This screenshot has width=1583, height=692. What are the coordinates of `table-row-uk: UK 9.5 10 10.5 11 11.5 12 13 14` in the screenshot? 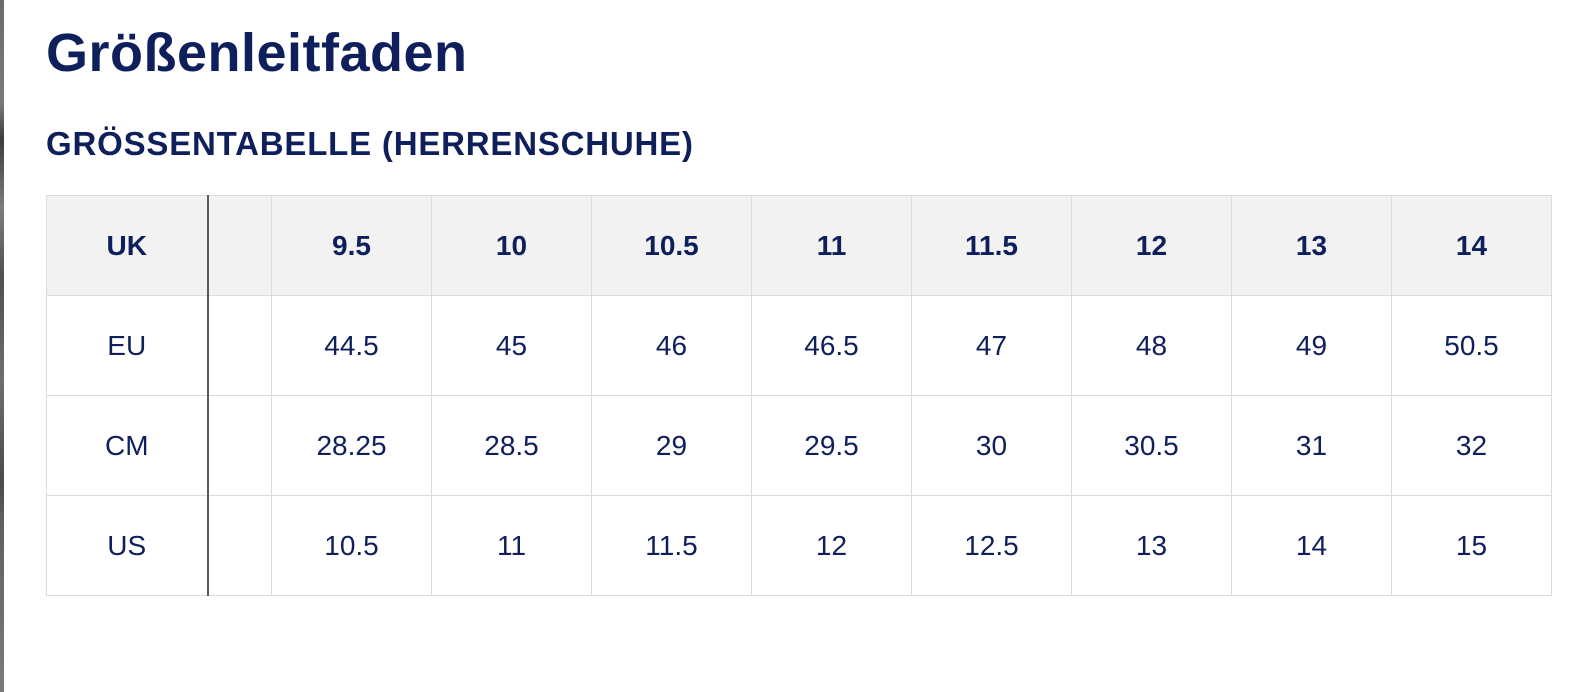 It's located at (799, 245).